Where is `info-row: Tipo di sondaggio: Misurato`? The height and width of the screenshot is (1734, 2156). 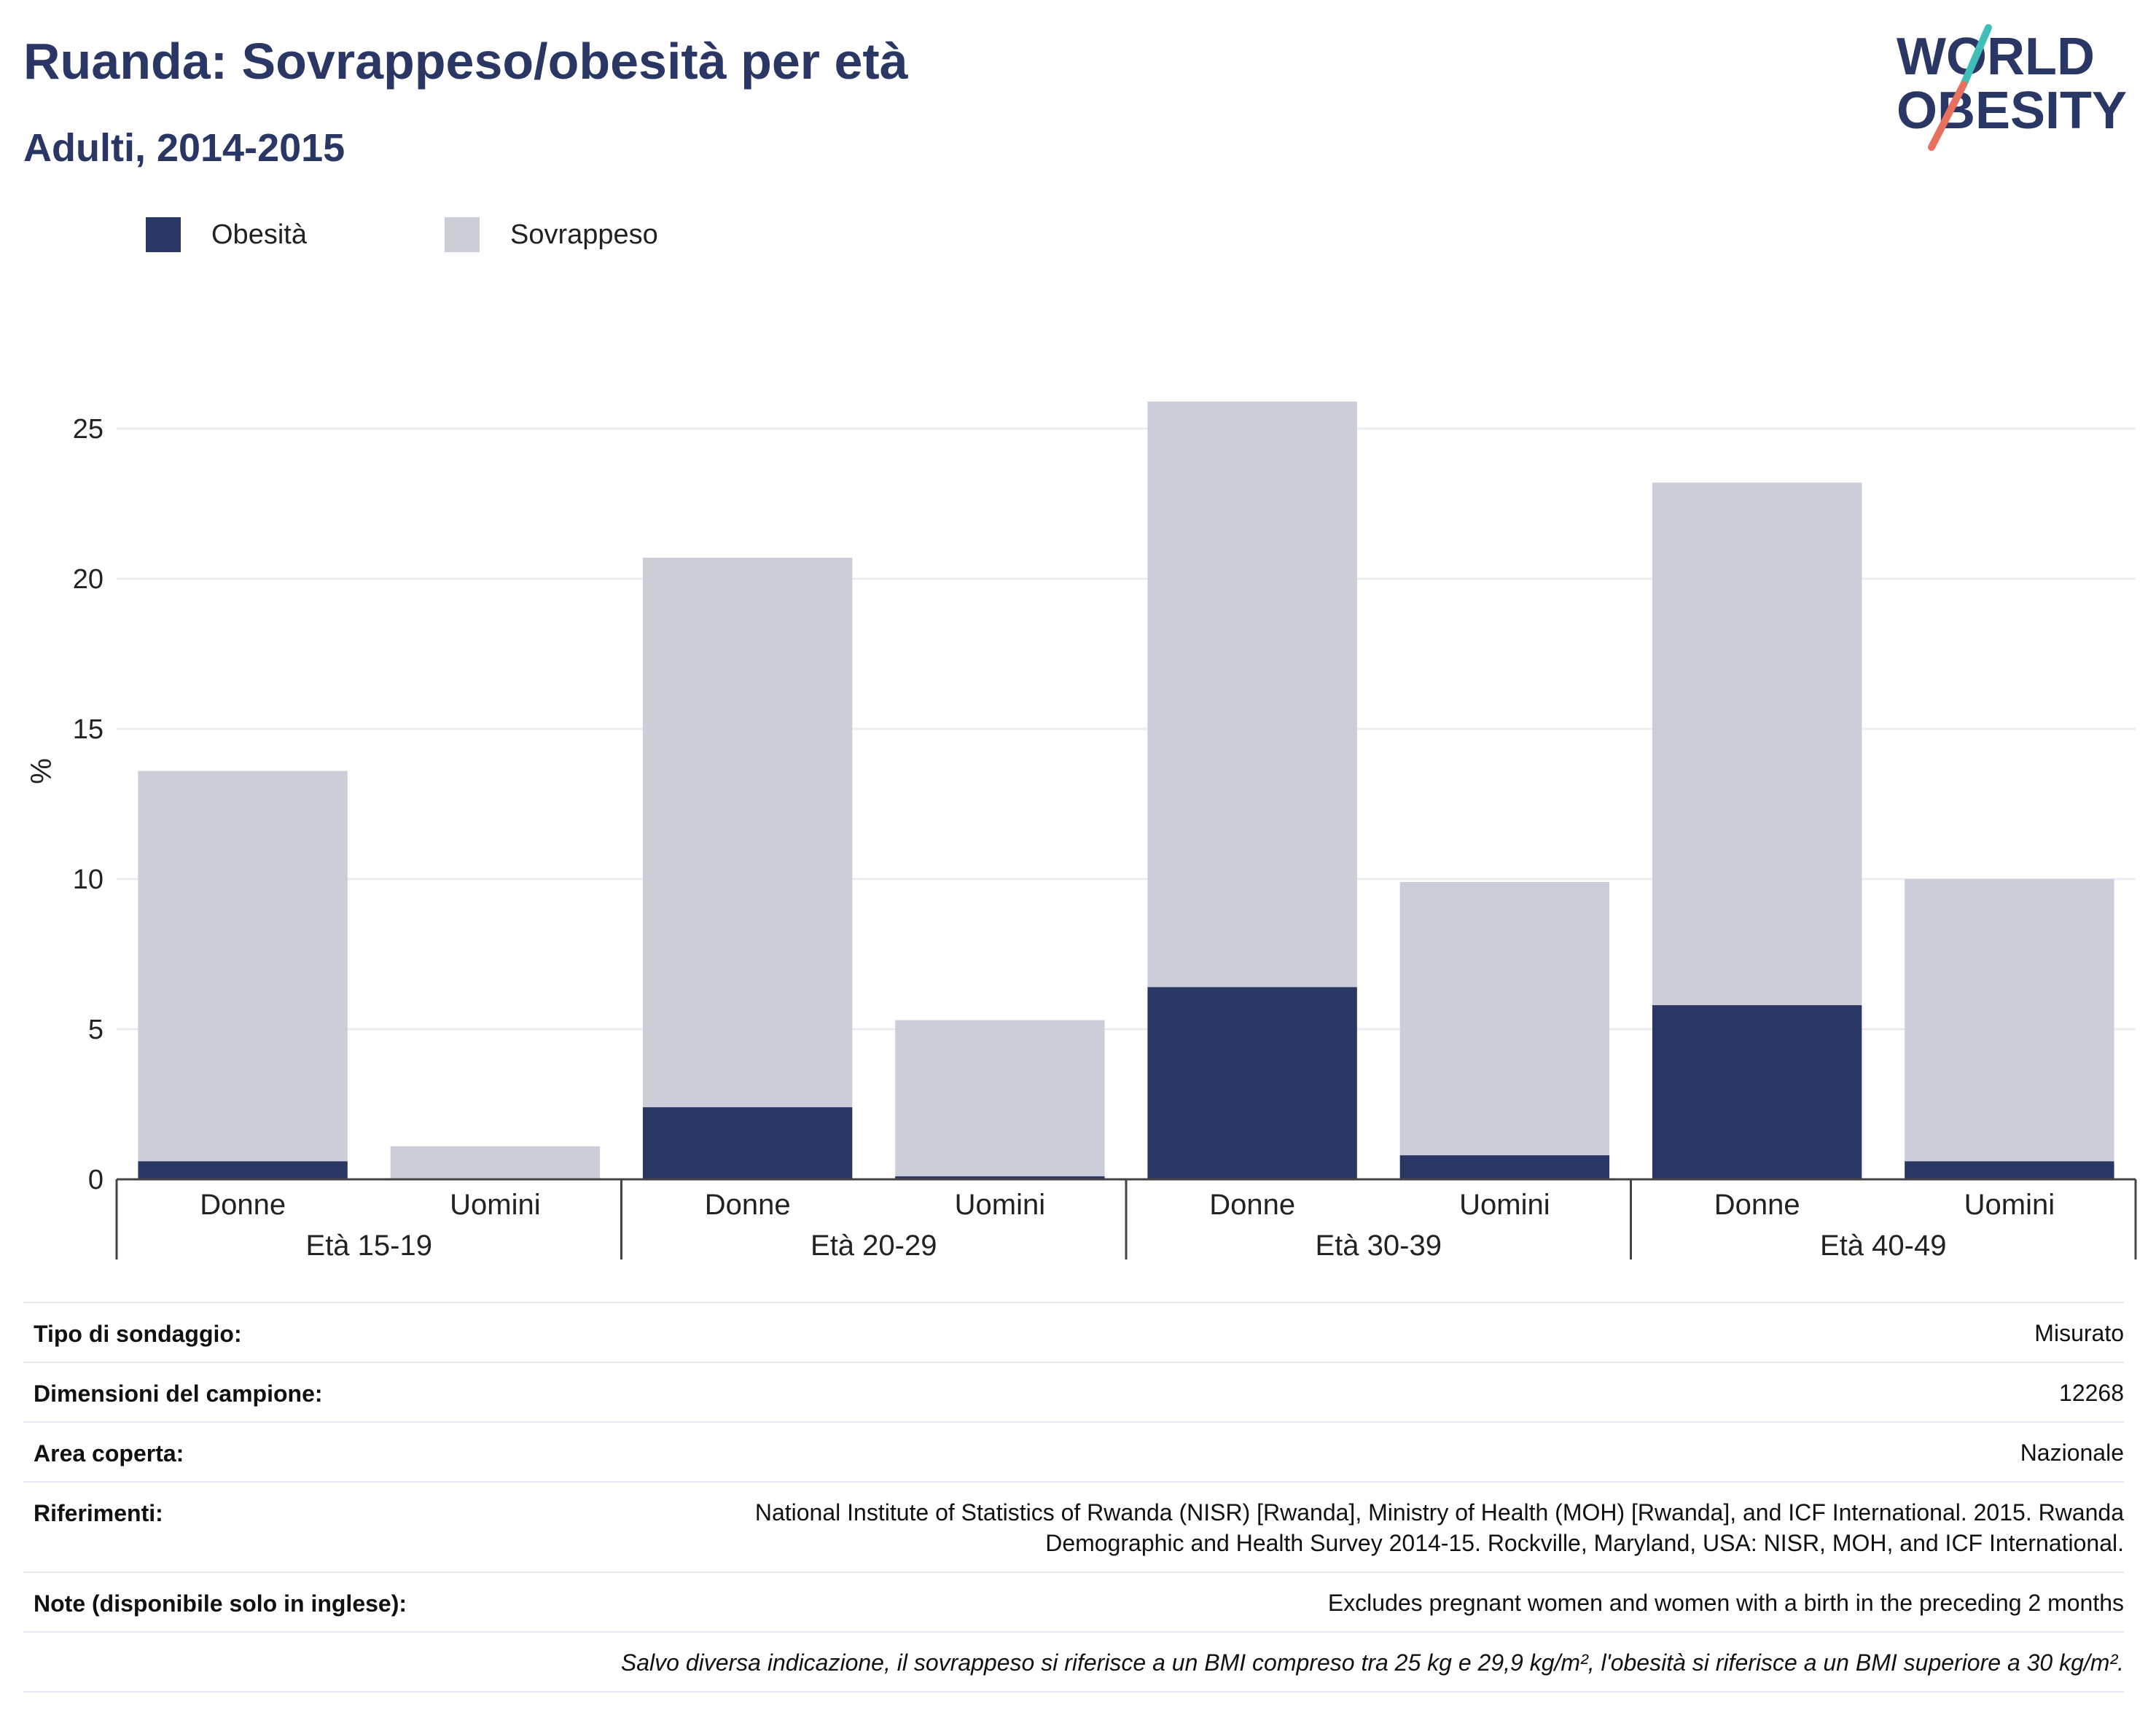
info-row: Tipo di sondaggio: Misurato is located at coordinates (1073, 1332).